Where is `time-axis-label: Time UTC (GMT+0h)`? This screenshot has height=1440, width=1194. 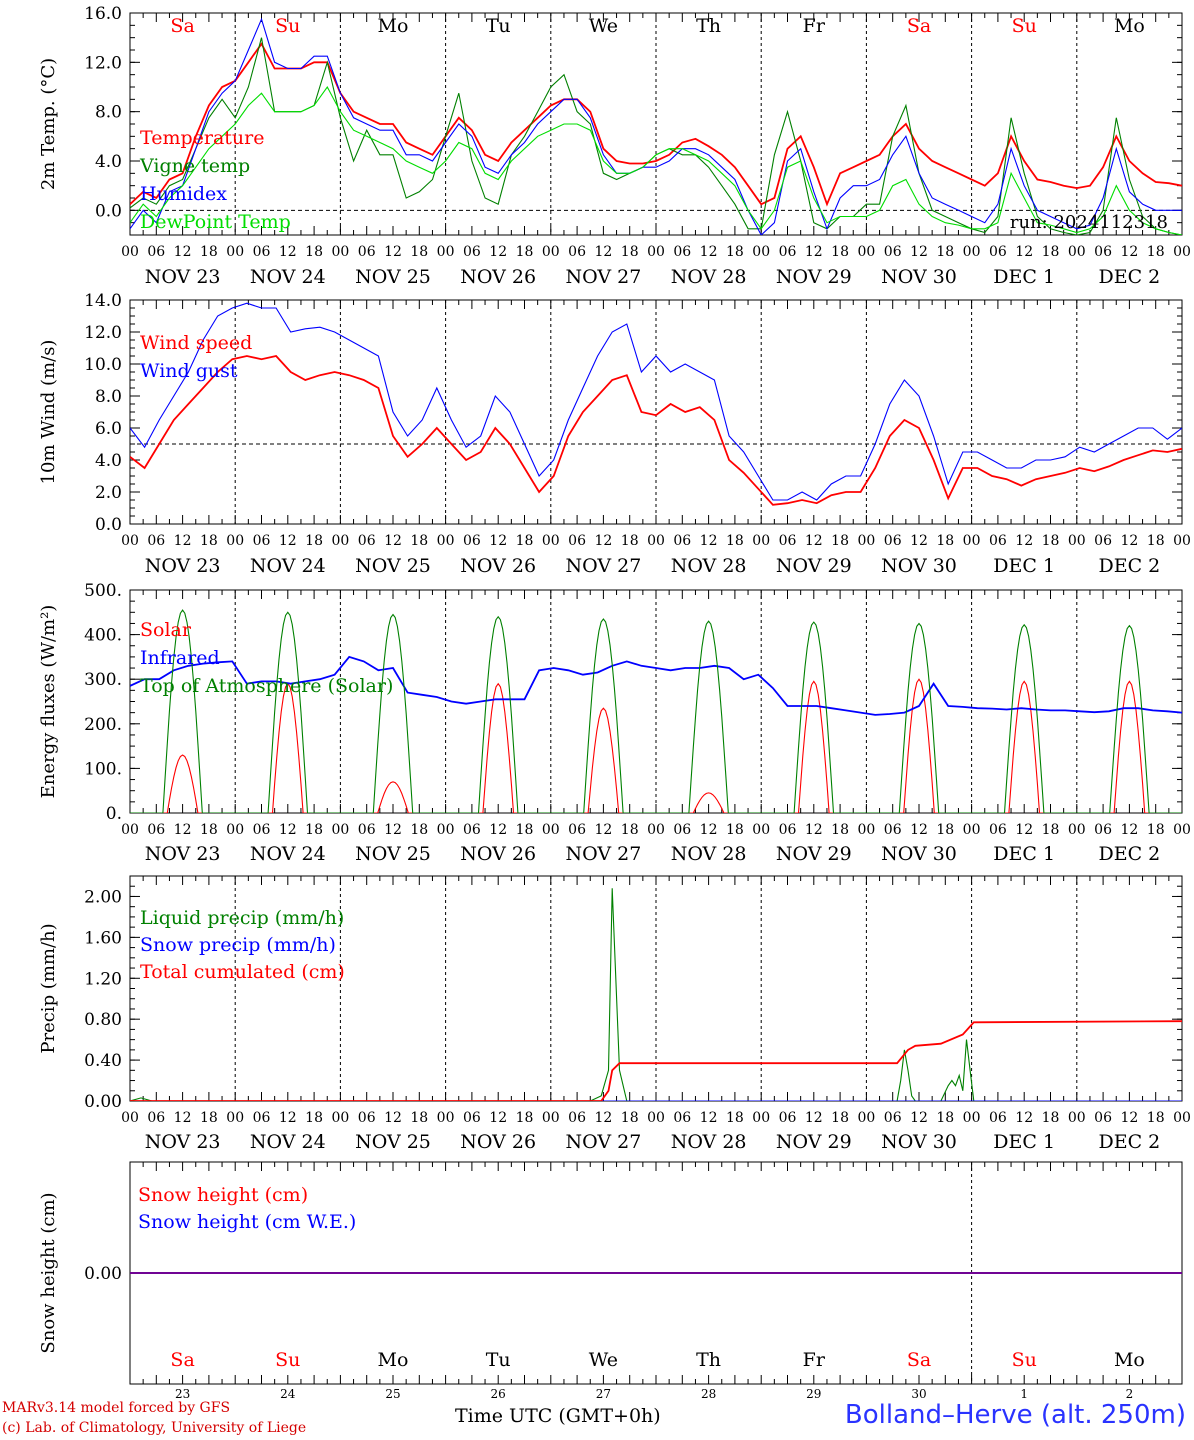 time-axis-label: Time UTC (GMT+0h) is located at coordinates (558, 1416).